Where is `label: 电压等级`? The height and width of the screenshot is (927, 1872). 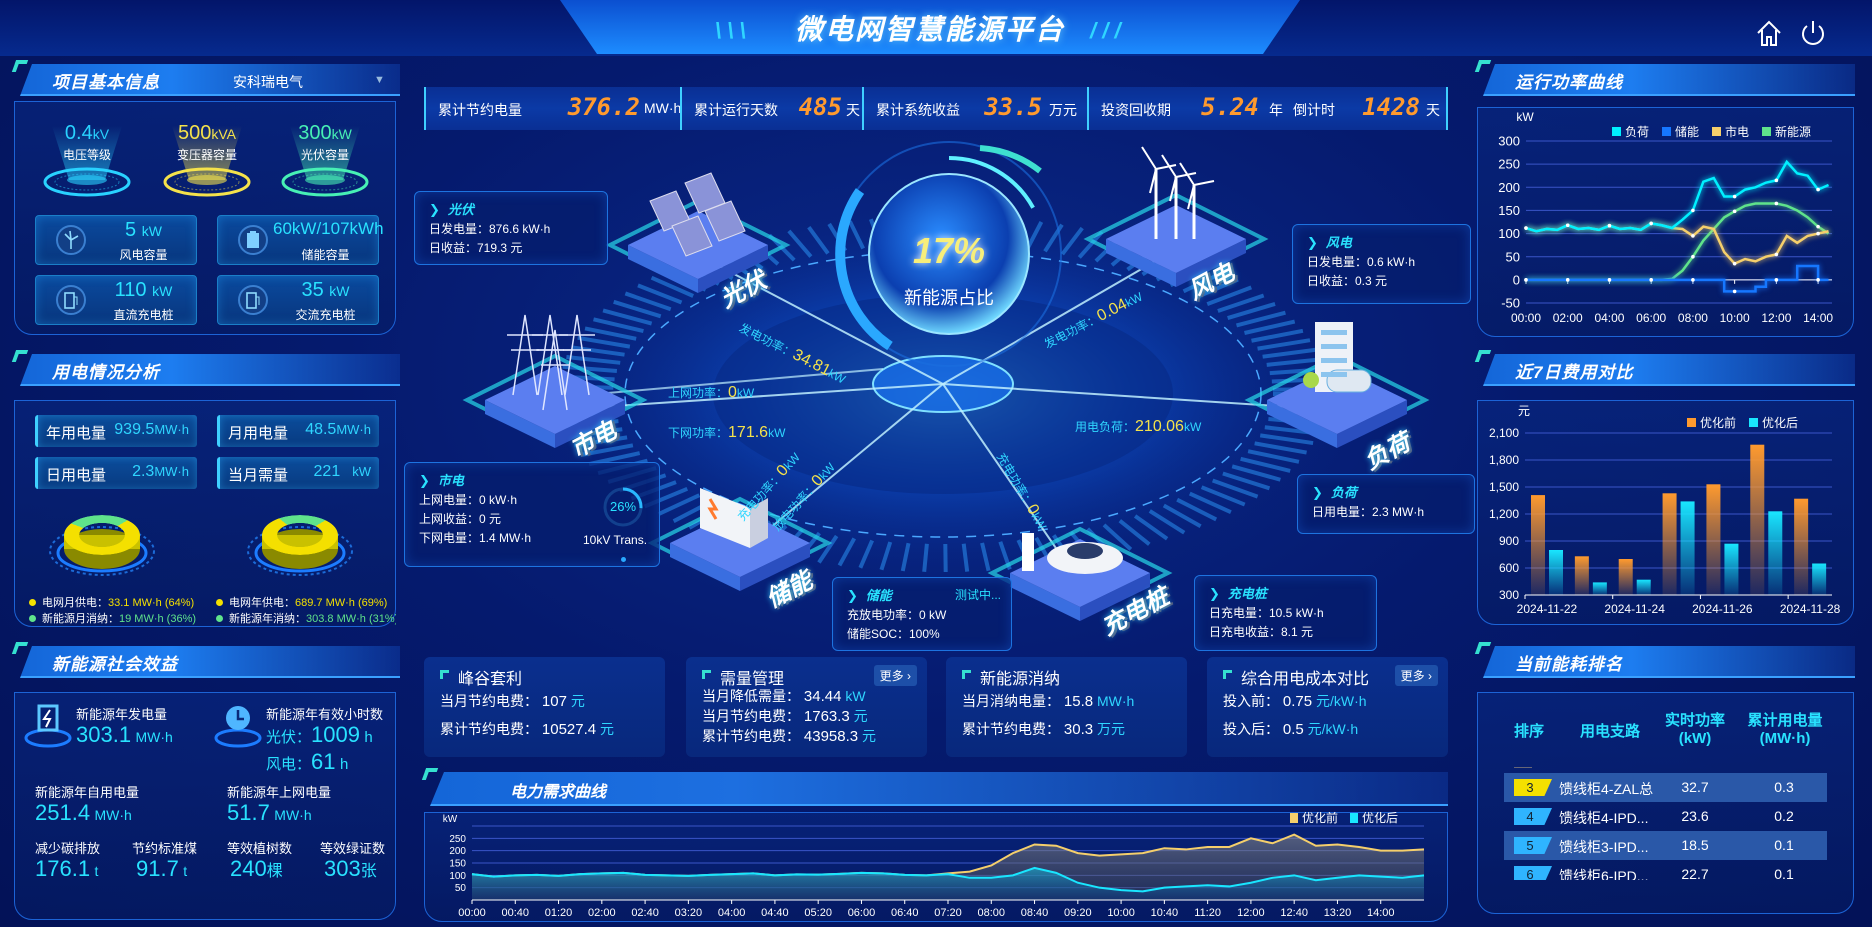
label: 电压等级 is located at coordinates (86, 155).